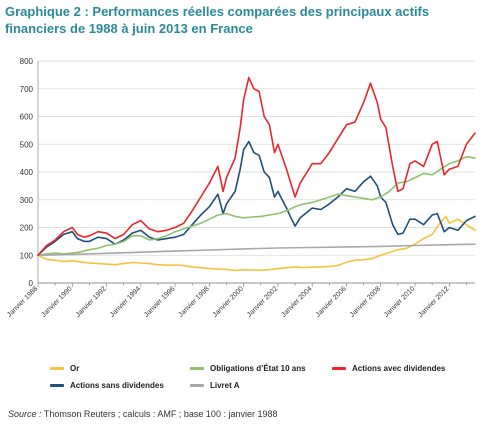  I want to click on x-tick-label-2010: Janvier 2010, so click(399, 301).